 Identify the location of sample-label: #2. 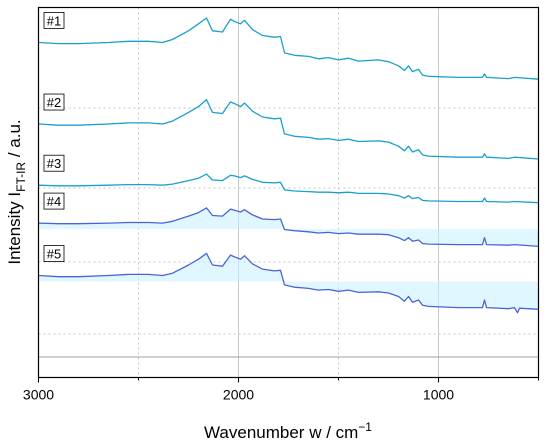
(54, 102).